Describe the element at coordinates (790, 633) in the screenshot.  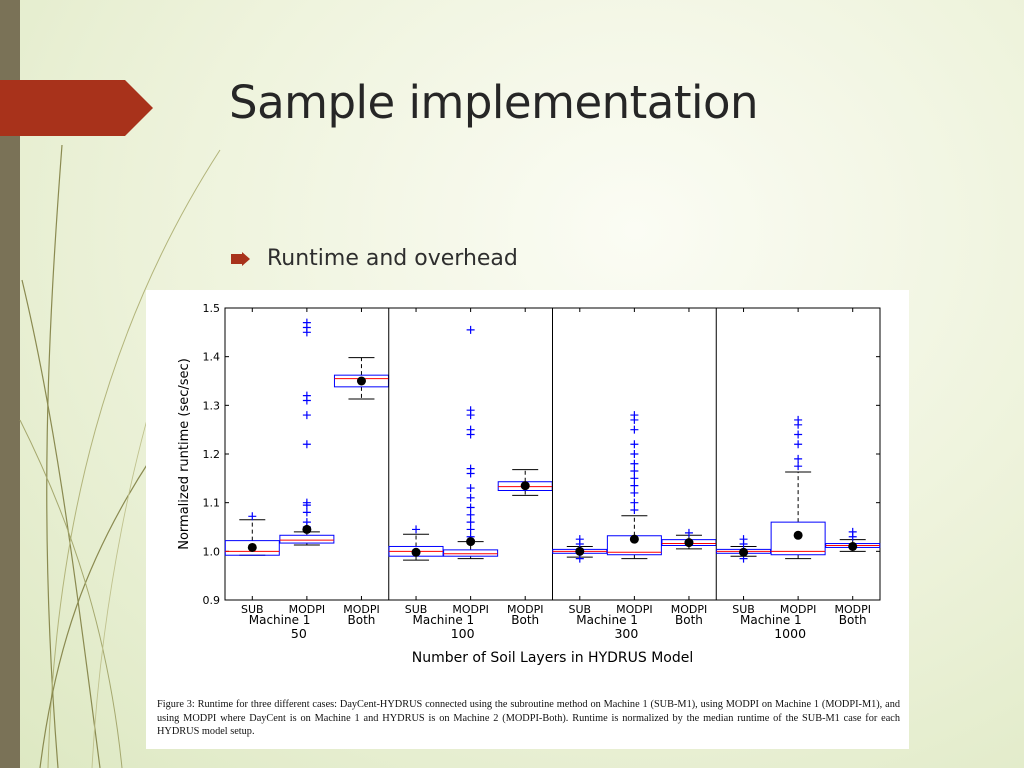
I see `group-label: 1000` at that location.